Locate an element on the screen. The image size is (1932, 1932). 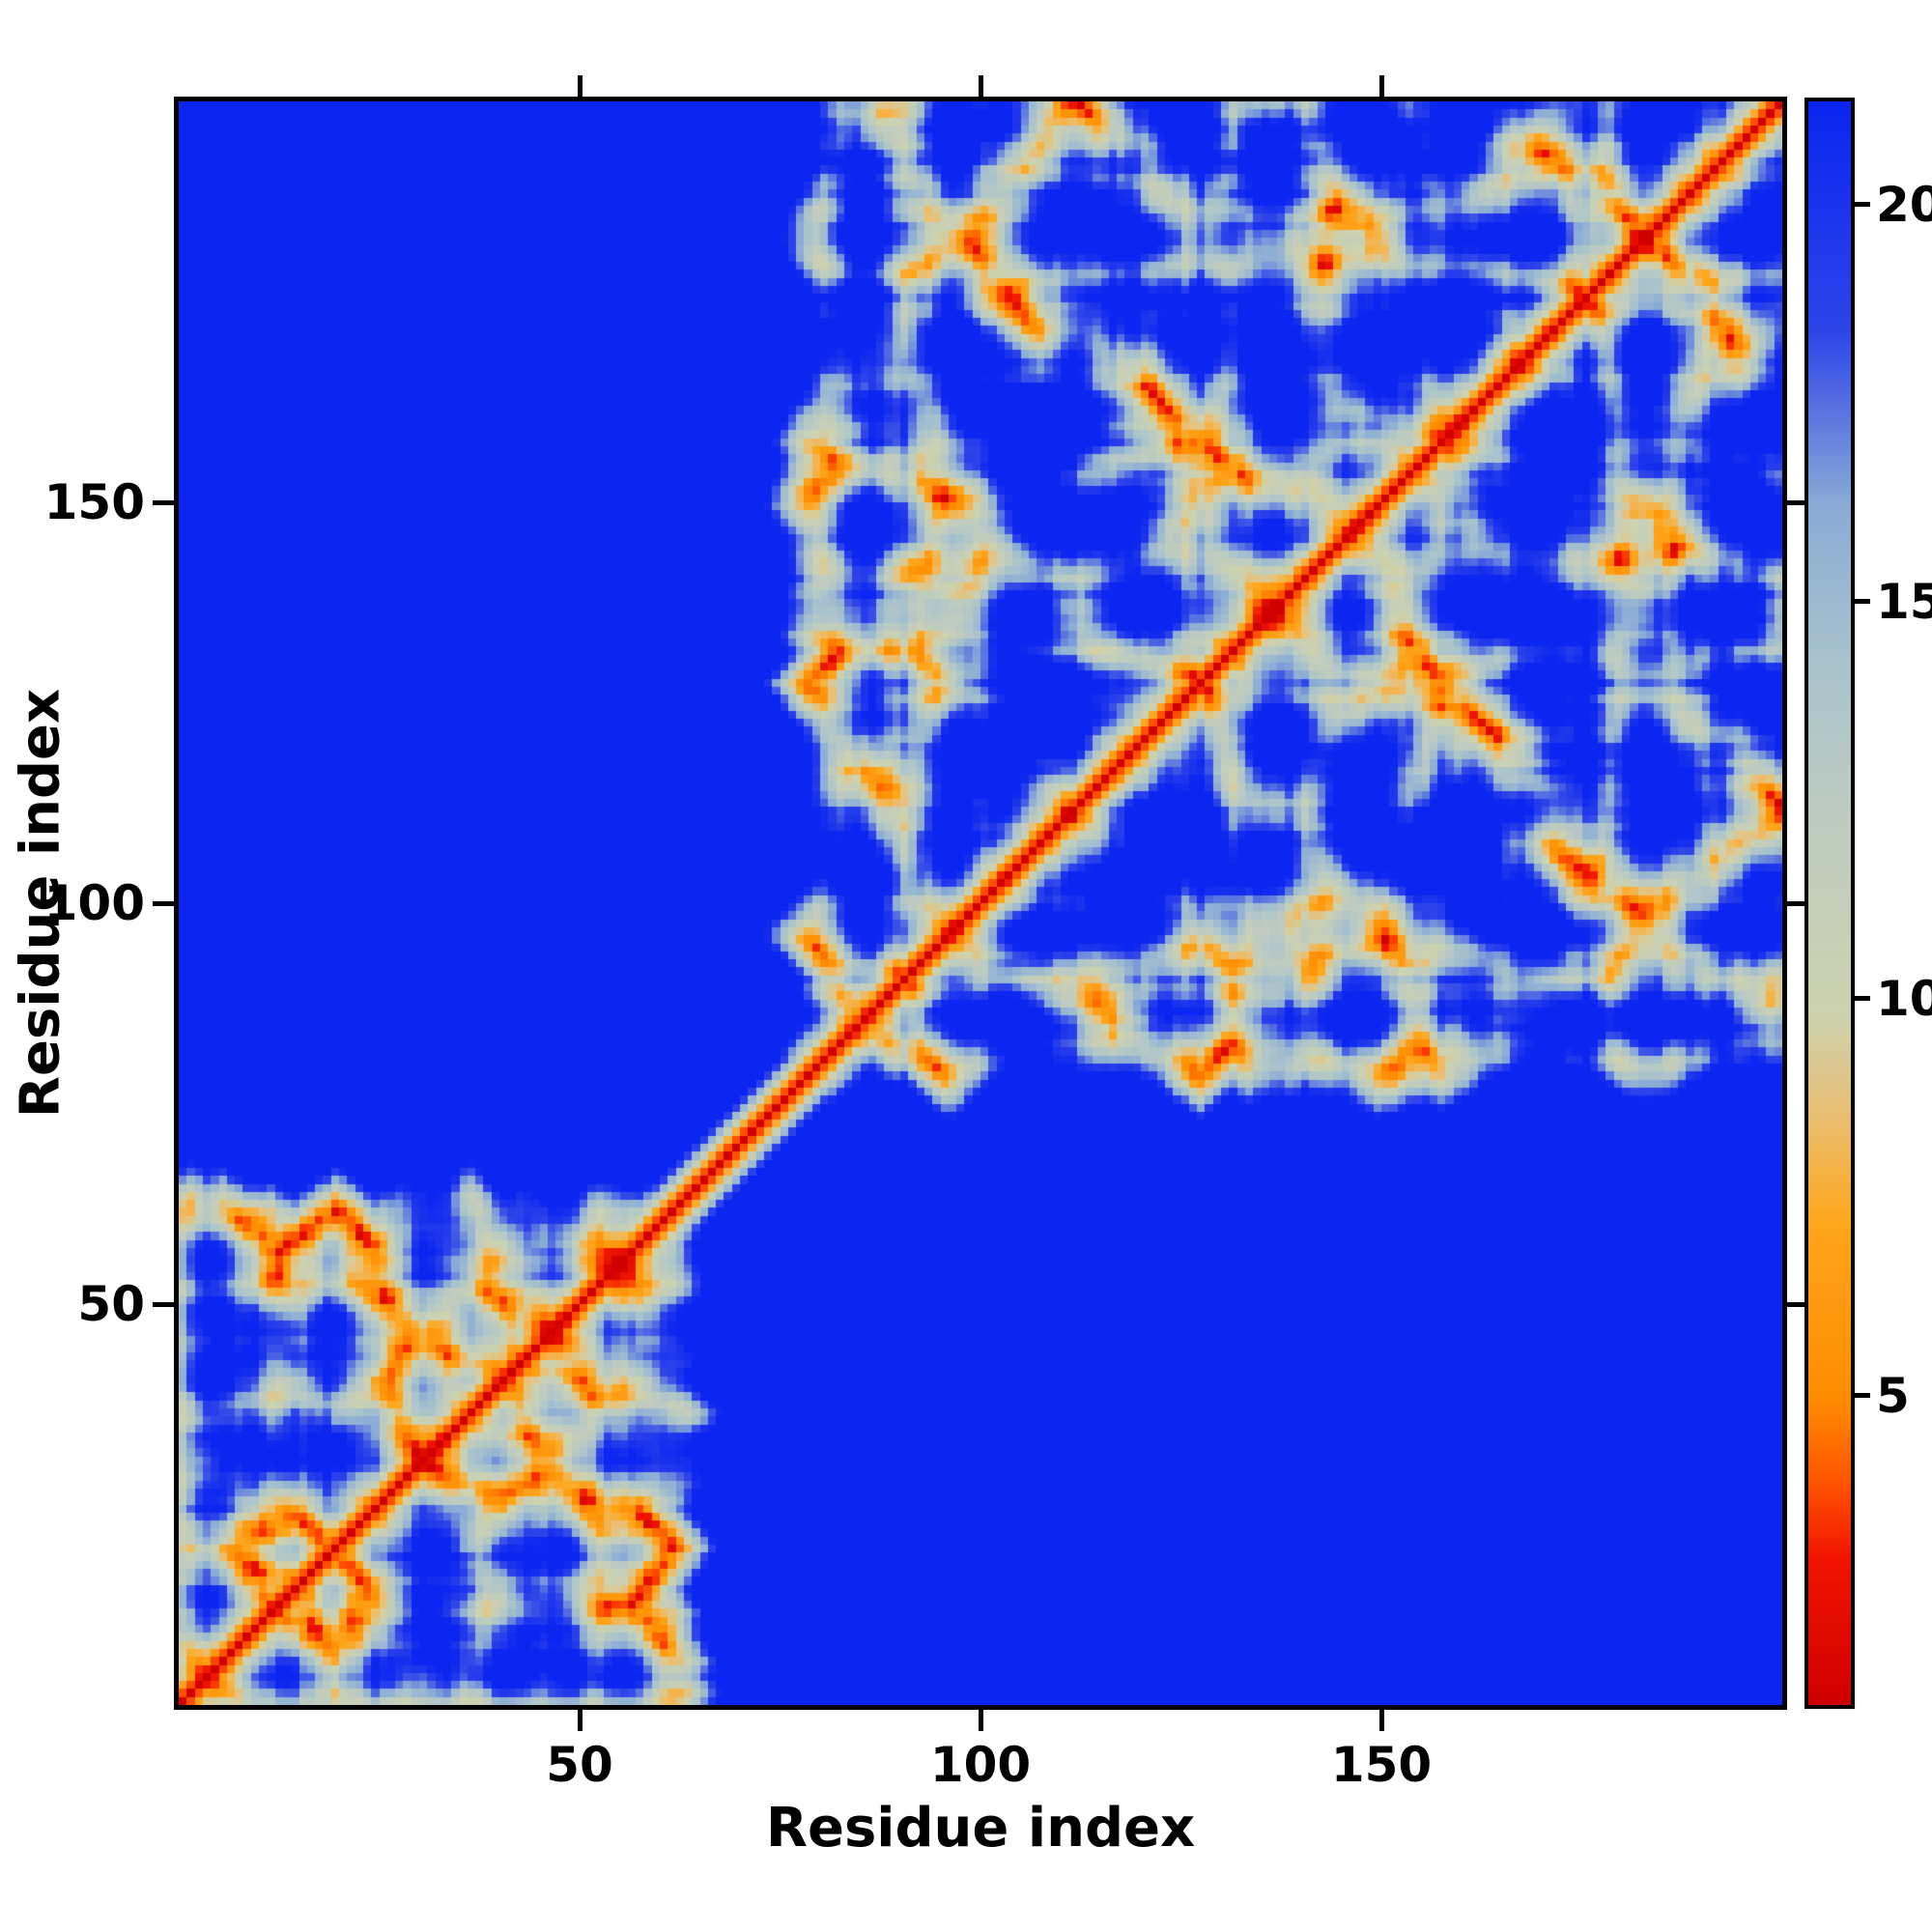
x-tick-label: 100 is located at coordinates (980, 1765).